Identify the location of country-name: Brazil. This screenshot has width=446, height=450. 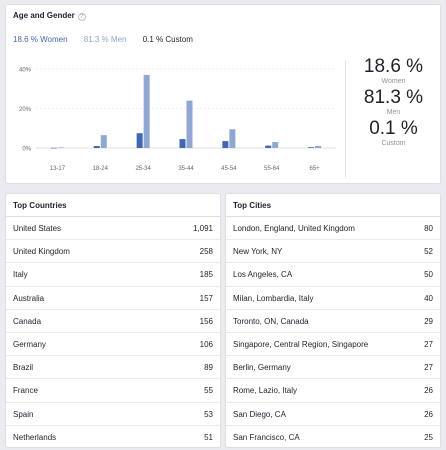
(23, 368).